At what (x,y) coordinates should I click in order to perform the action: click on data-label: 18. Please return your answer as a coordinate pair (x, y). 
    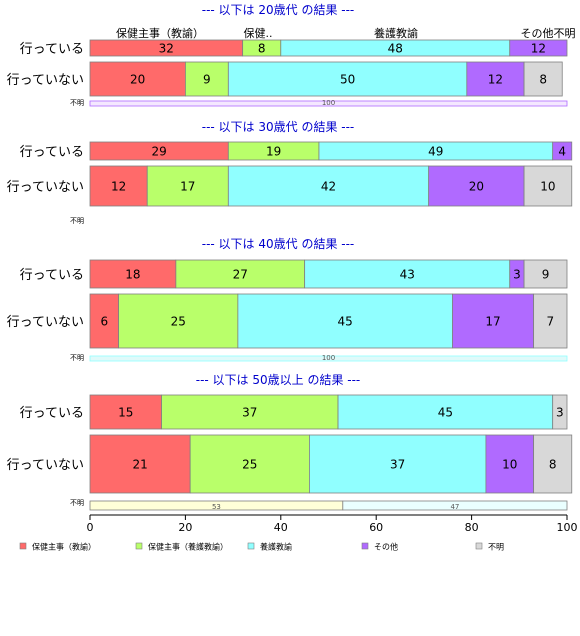
    Looking at the image, I should click on (132, 275).